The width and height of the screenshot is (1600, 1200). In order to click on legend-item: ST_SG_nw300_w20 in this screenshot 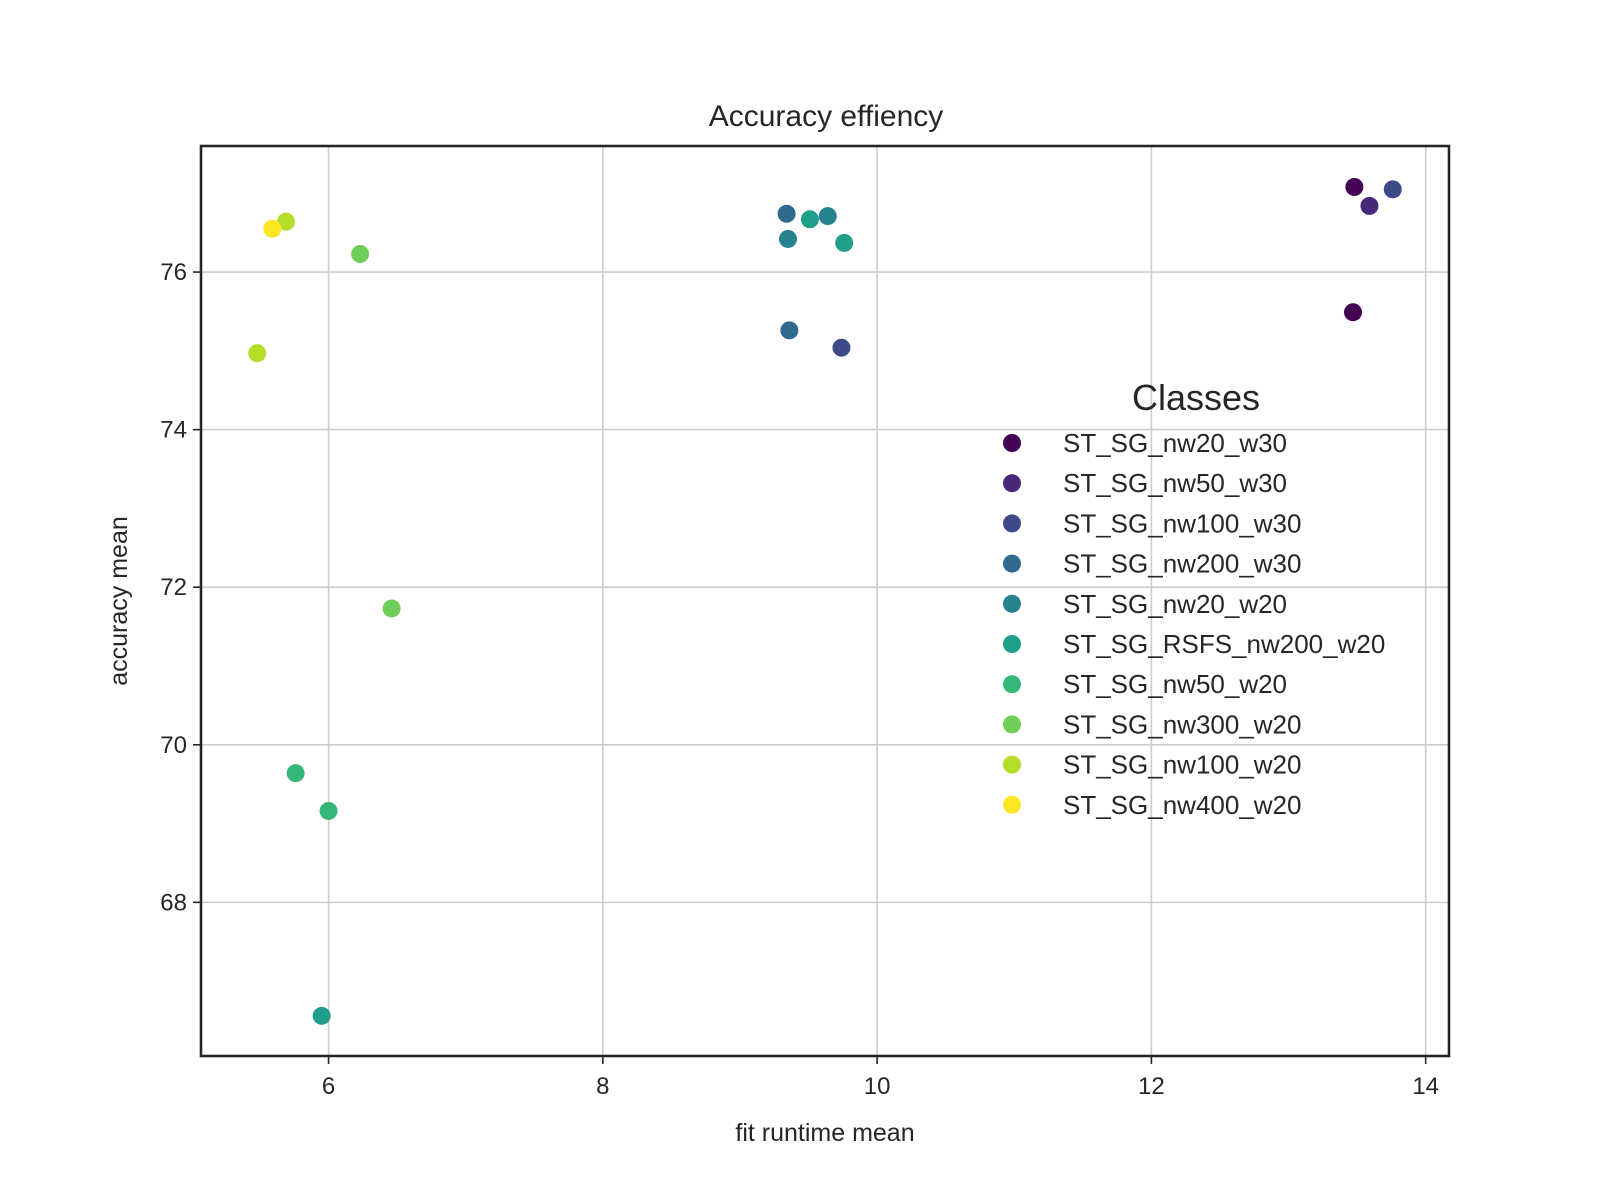, I will do `click(1152, 724)`.